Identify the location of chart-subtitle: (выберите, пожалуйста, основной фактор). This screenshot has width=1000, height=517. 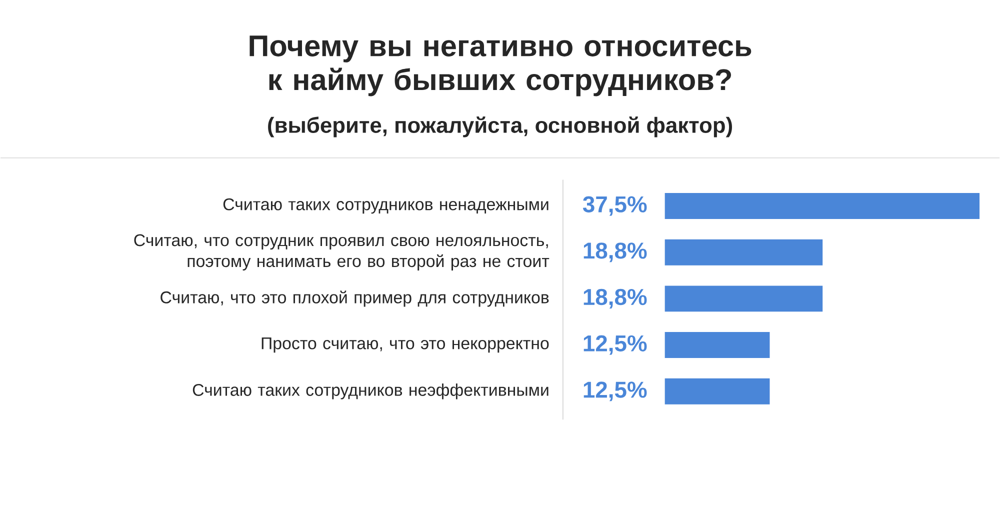
(500, 127).